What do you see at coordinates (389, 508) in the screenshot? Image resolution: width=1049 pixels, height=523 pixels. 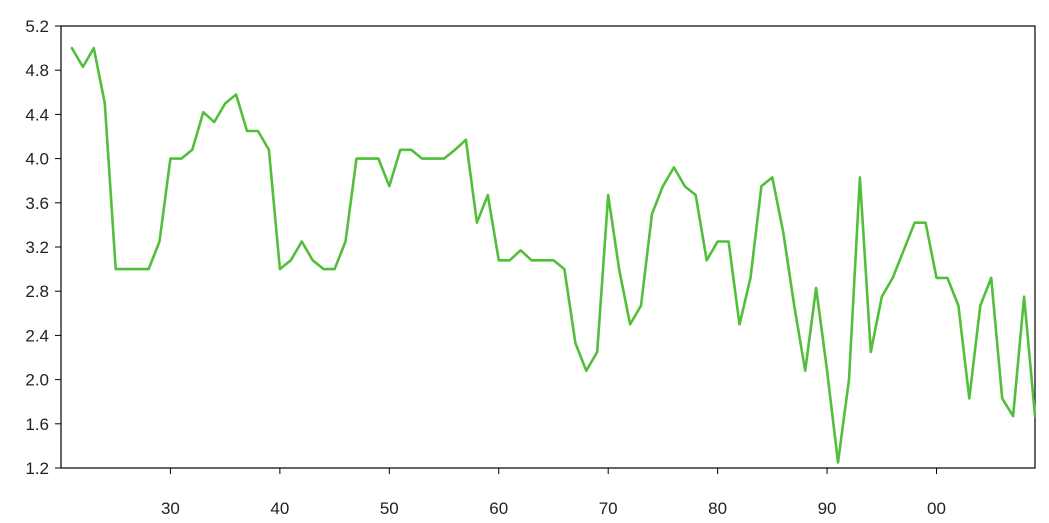 I see `x-tick-label: 50` at bounding box center [389, 508].